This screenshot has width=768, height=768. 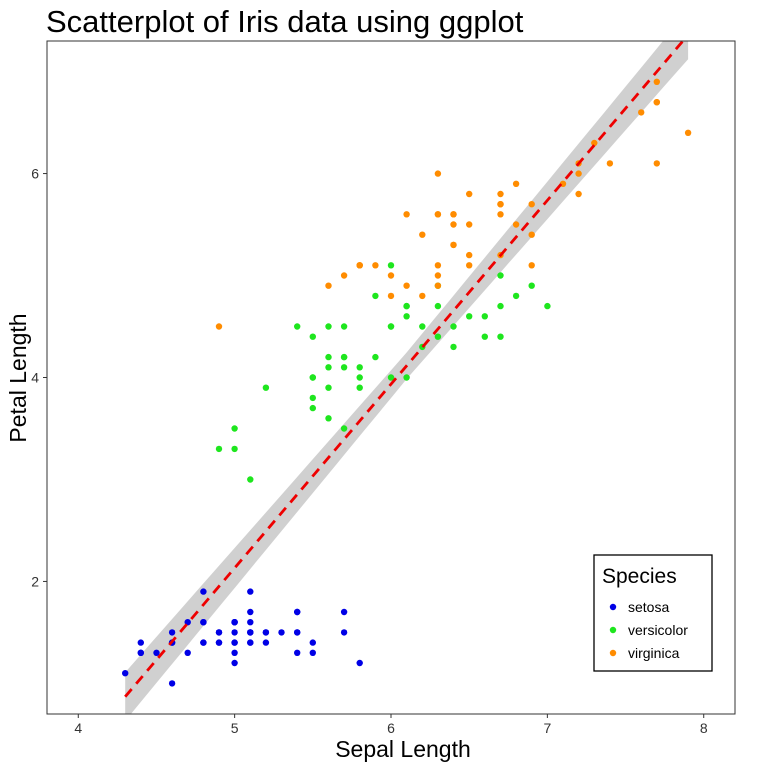 I want to click on legend-key-virginica, so click(x=613, y=653).